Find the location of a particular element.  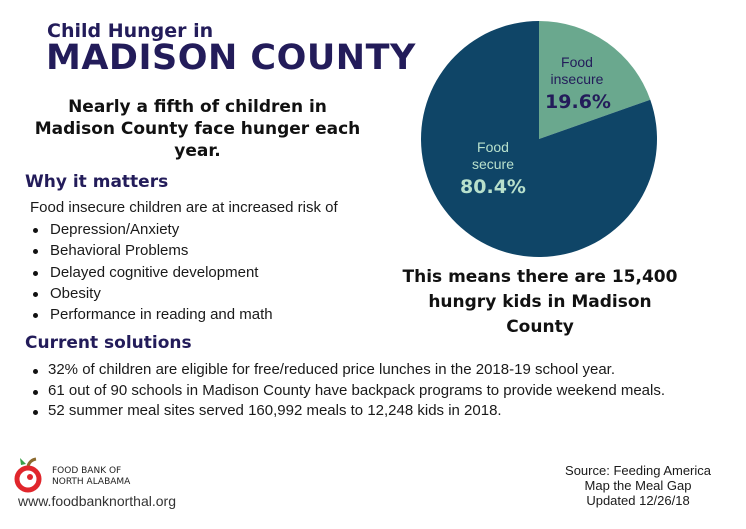

org-name-line1: FOOD BANK OF is located at coordinates (87, 471).